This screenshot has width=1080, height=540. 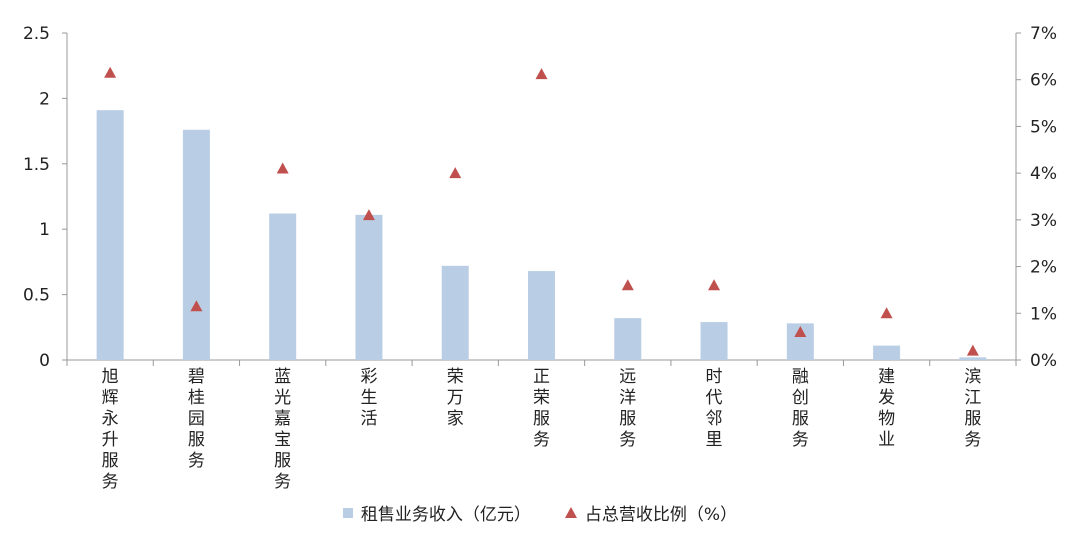 What do you see at coordinates (1043, 268) in the screenshot?
I see `y-right-tick-label: 2%` at bounding box center [1043, 268].